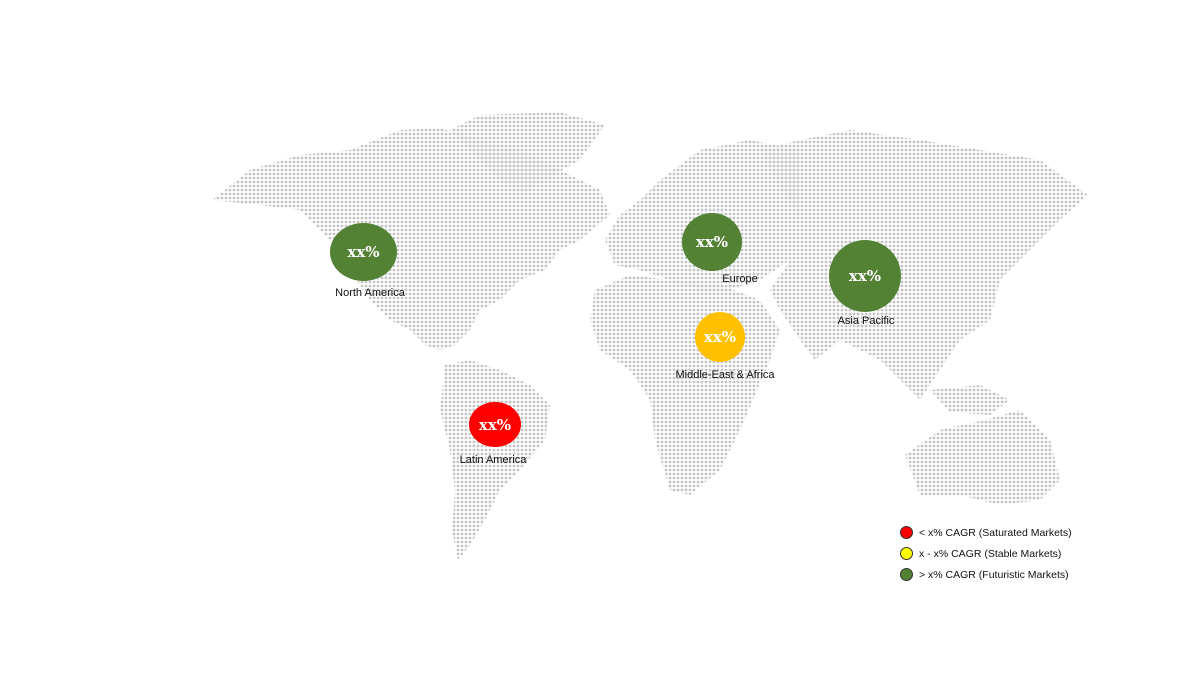 This screenshot has width=1200, height=675. What do you see at coordinates (527, 153) in the screenshot?
I see `greenland-land` at bounding box center [527, 153].